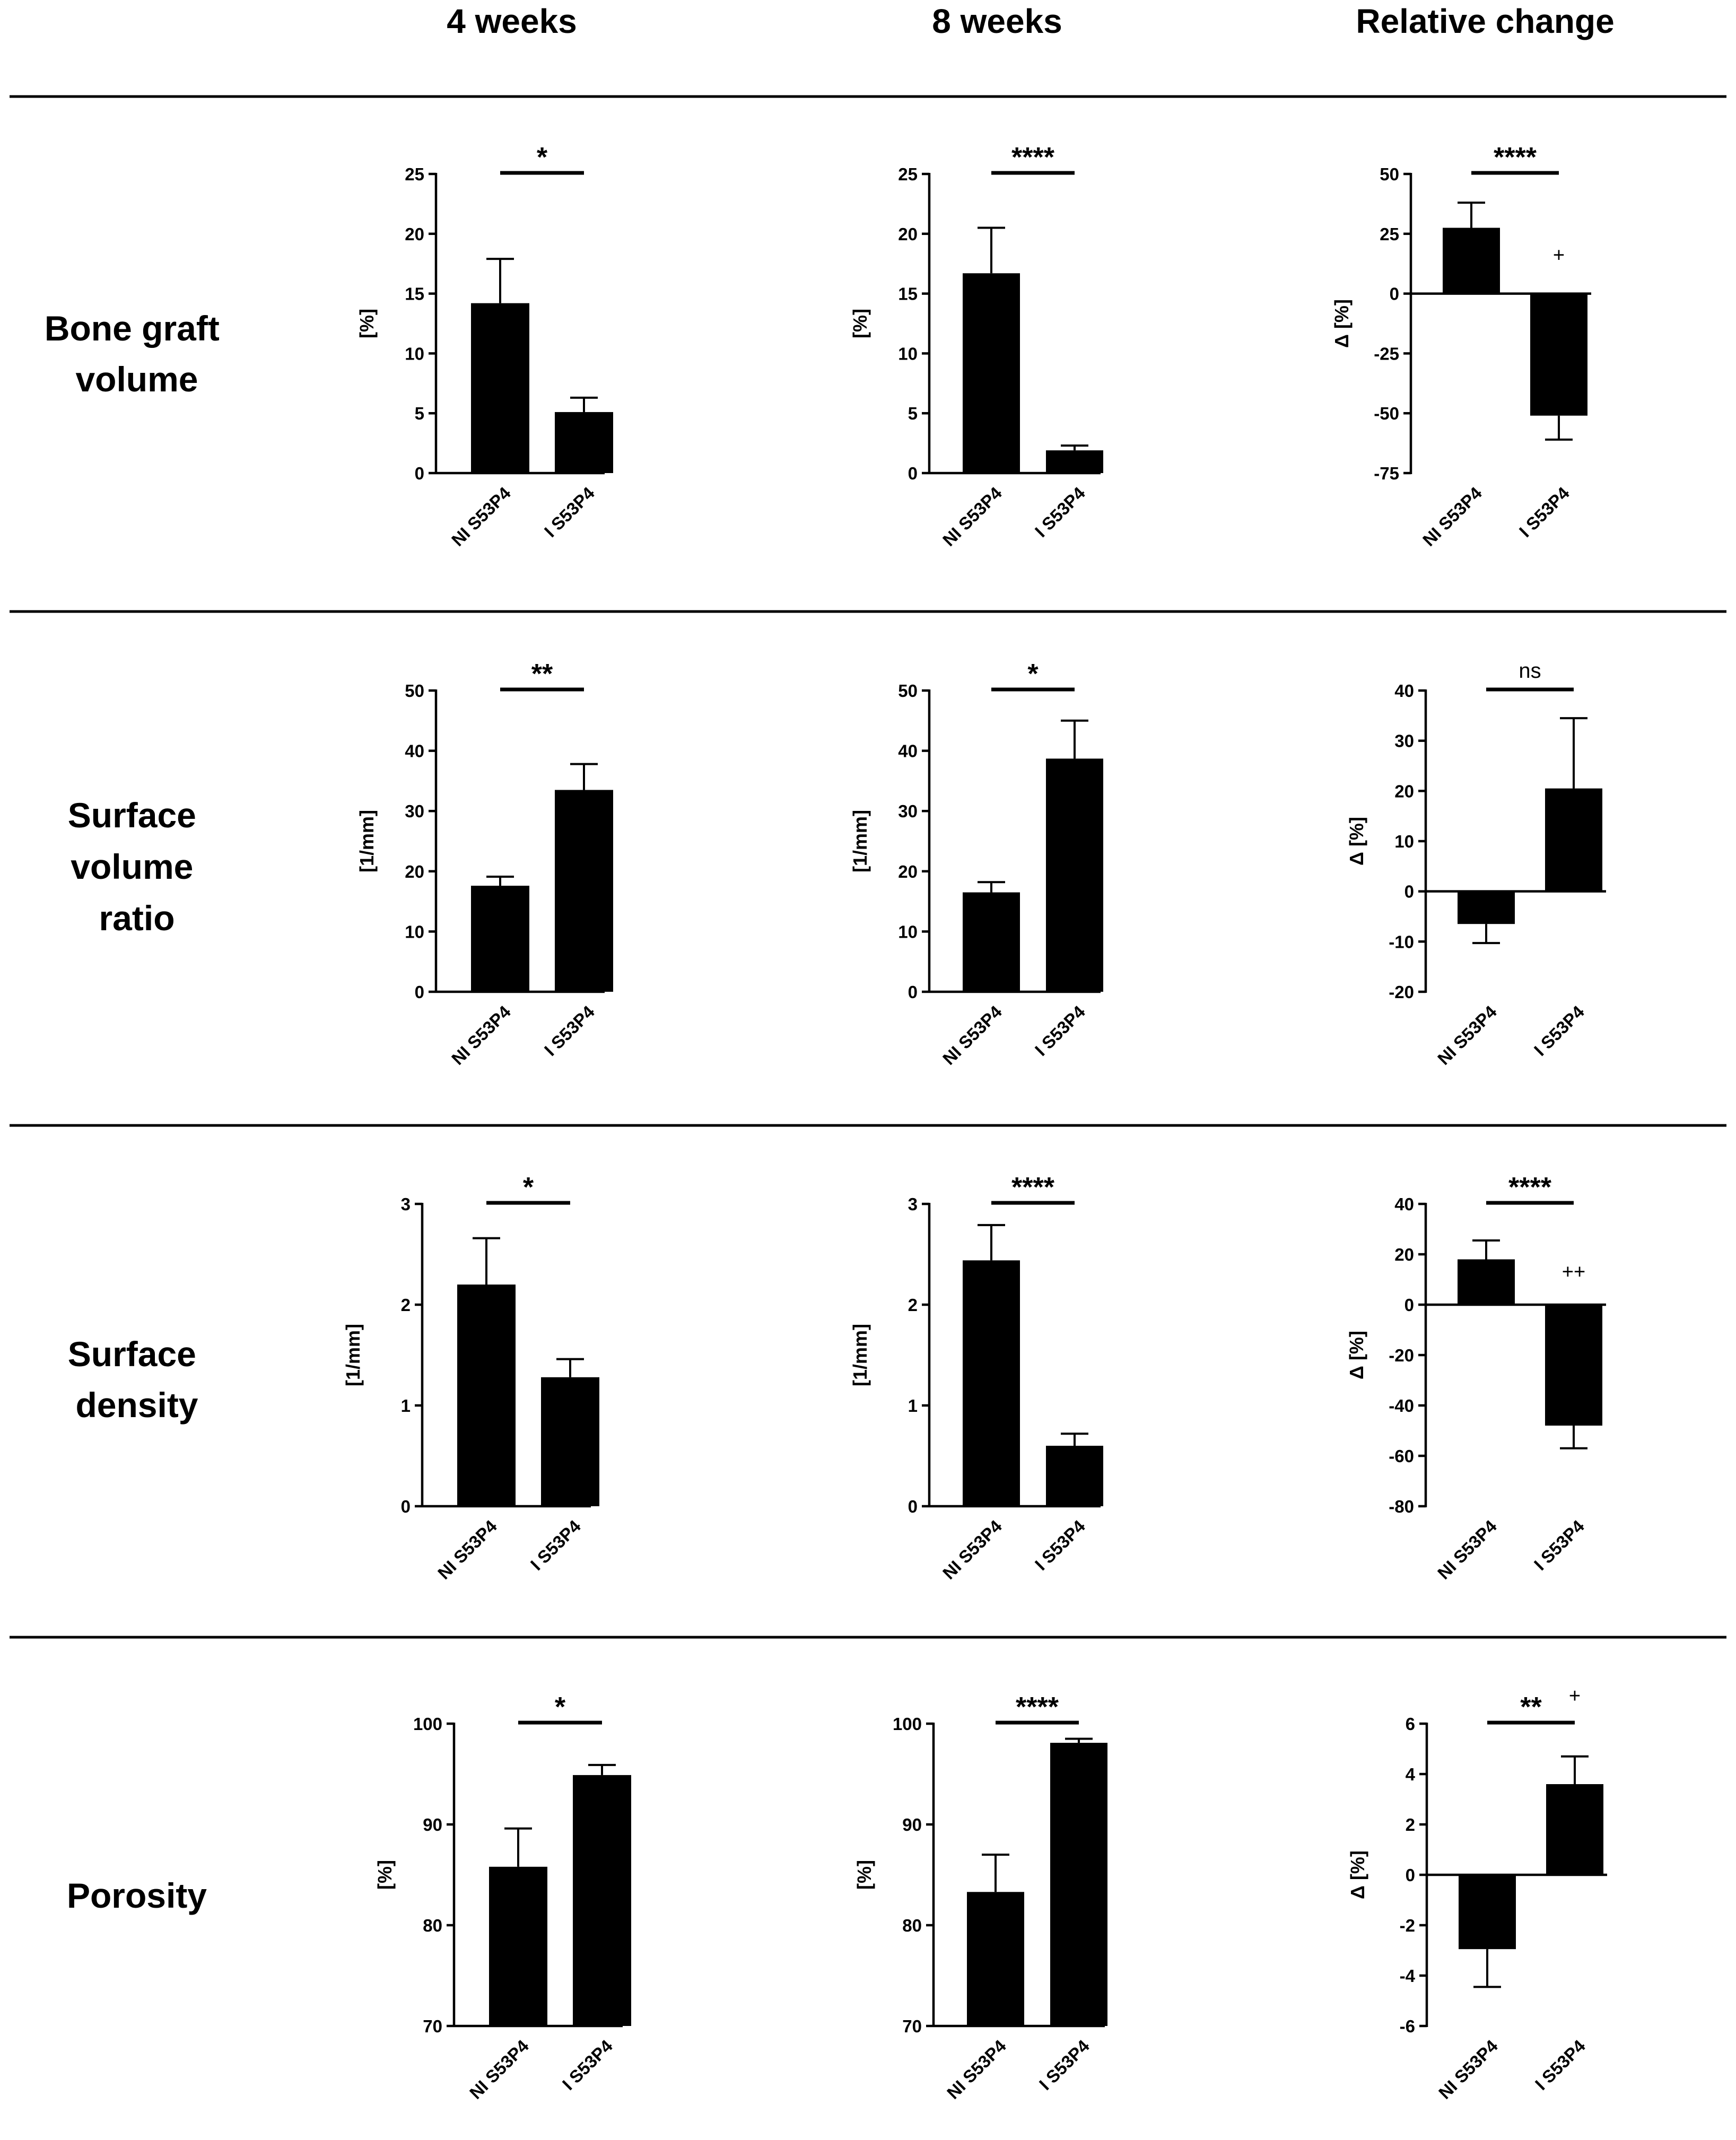 The width and height of the screenshot is (1736, 2140). Describe the element at coordinates (1401, 992) in the screenshot. I see `y-tick-label: -20` at that location.